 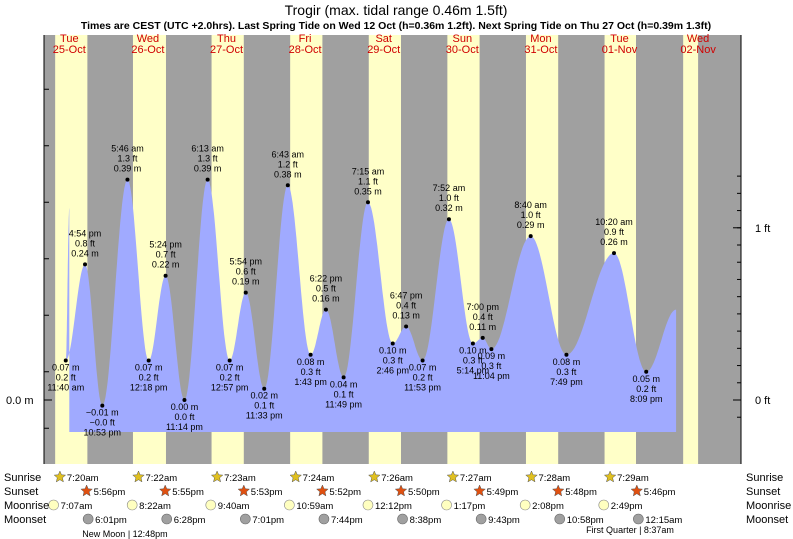 I want to click on tide-label-4-0: 0.07 m, so click(x=149, y=367).